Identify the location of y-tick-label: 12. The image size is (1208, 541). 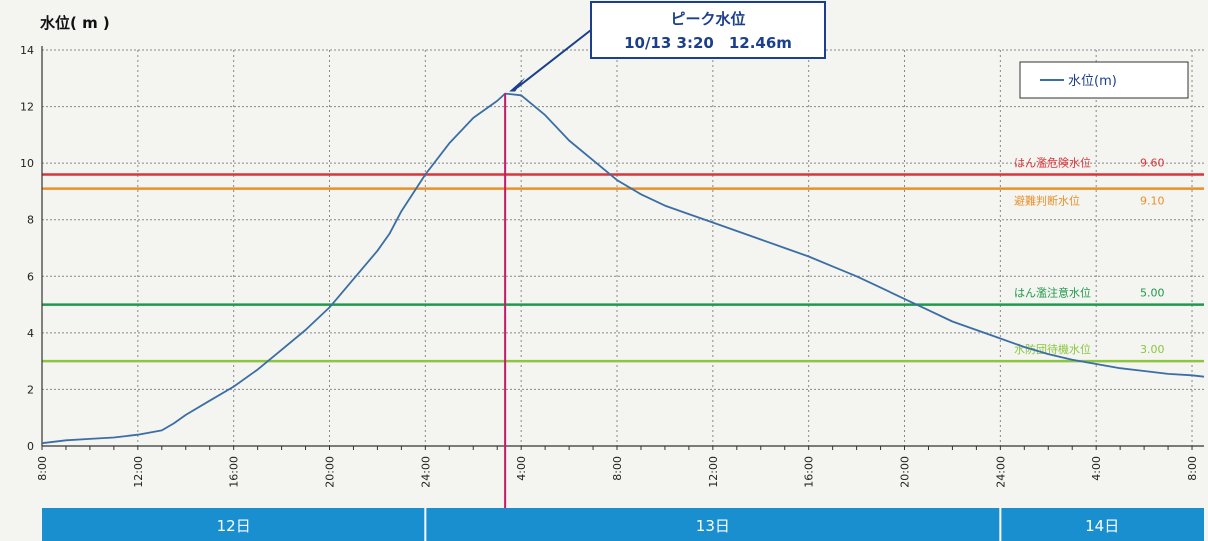
(27, 107).